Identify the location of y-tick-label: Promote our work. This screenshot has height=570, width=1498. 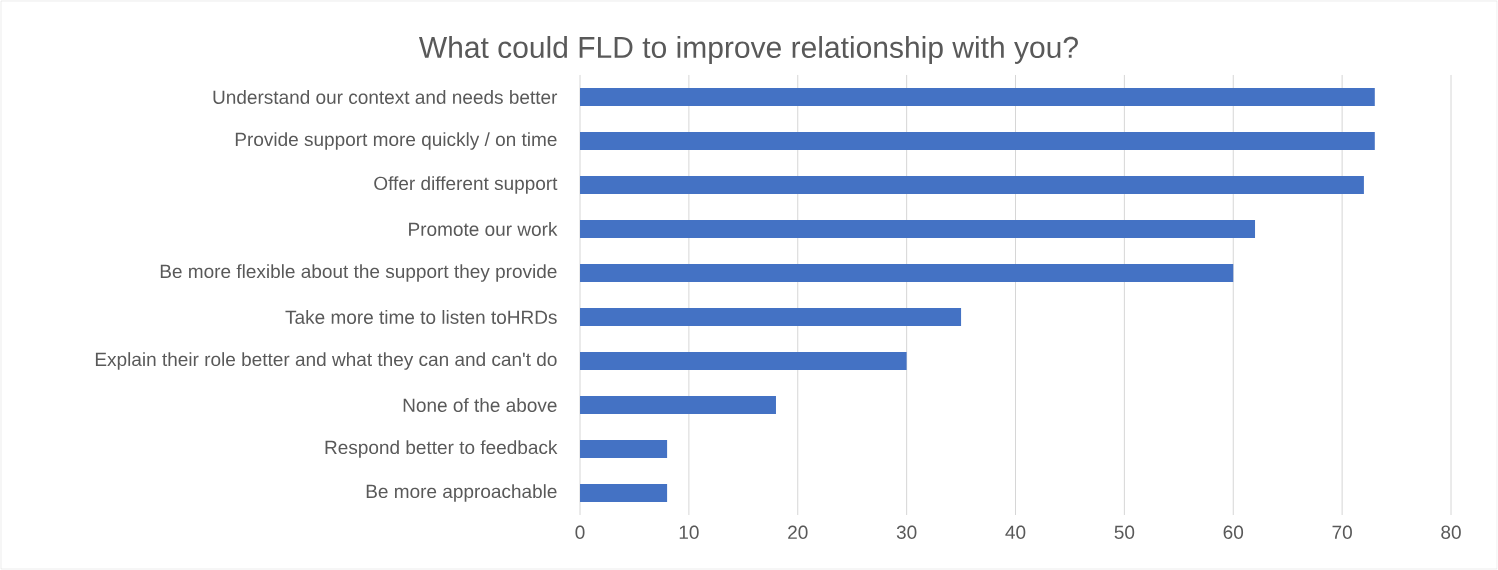
(483, 229).